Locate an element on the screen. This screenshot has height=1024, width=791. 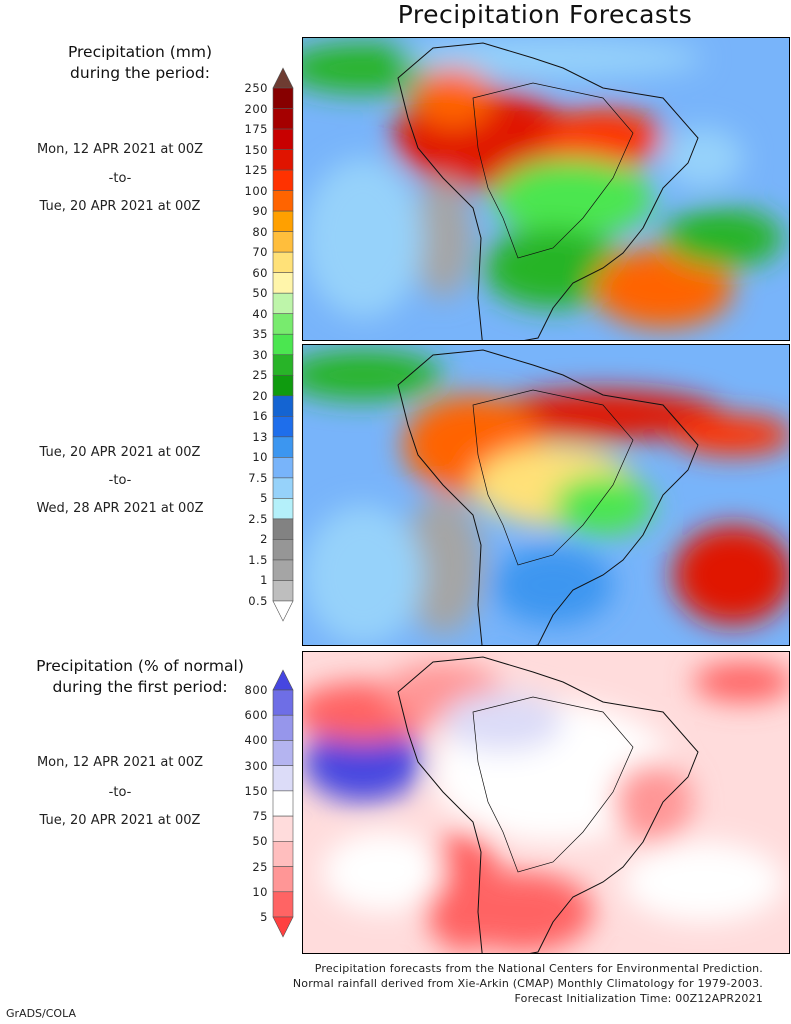
page-title: Precipitation Forecasts is located at coordinates (545, 14).